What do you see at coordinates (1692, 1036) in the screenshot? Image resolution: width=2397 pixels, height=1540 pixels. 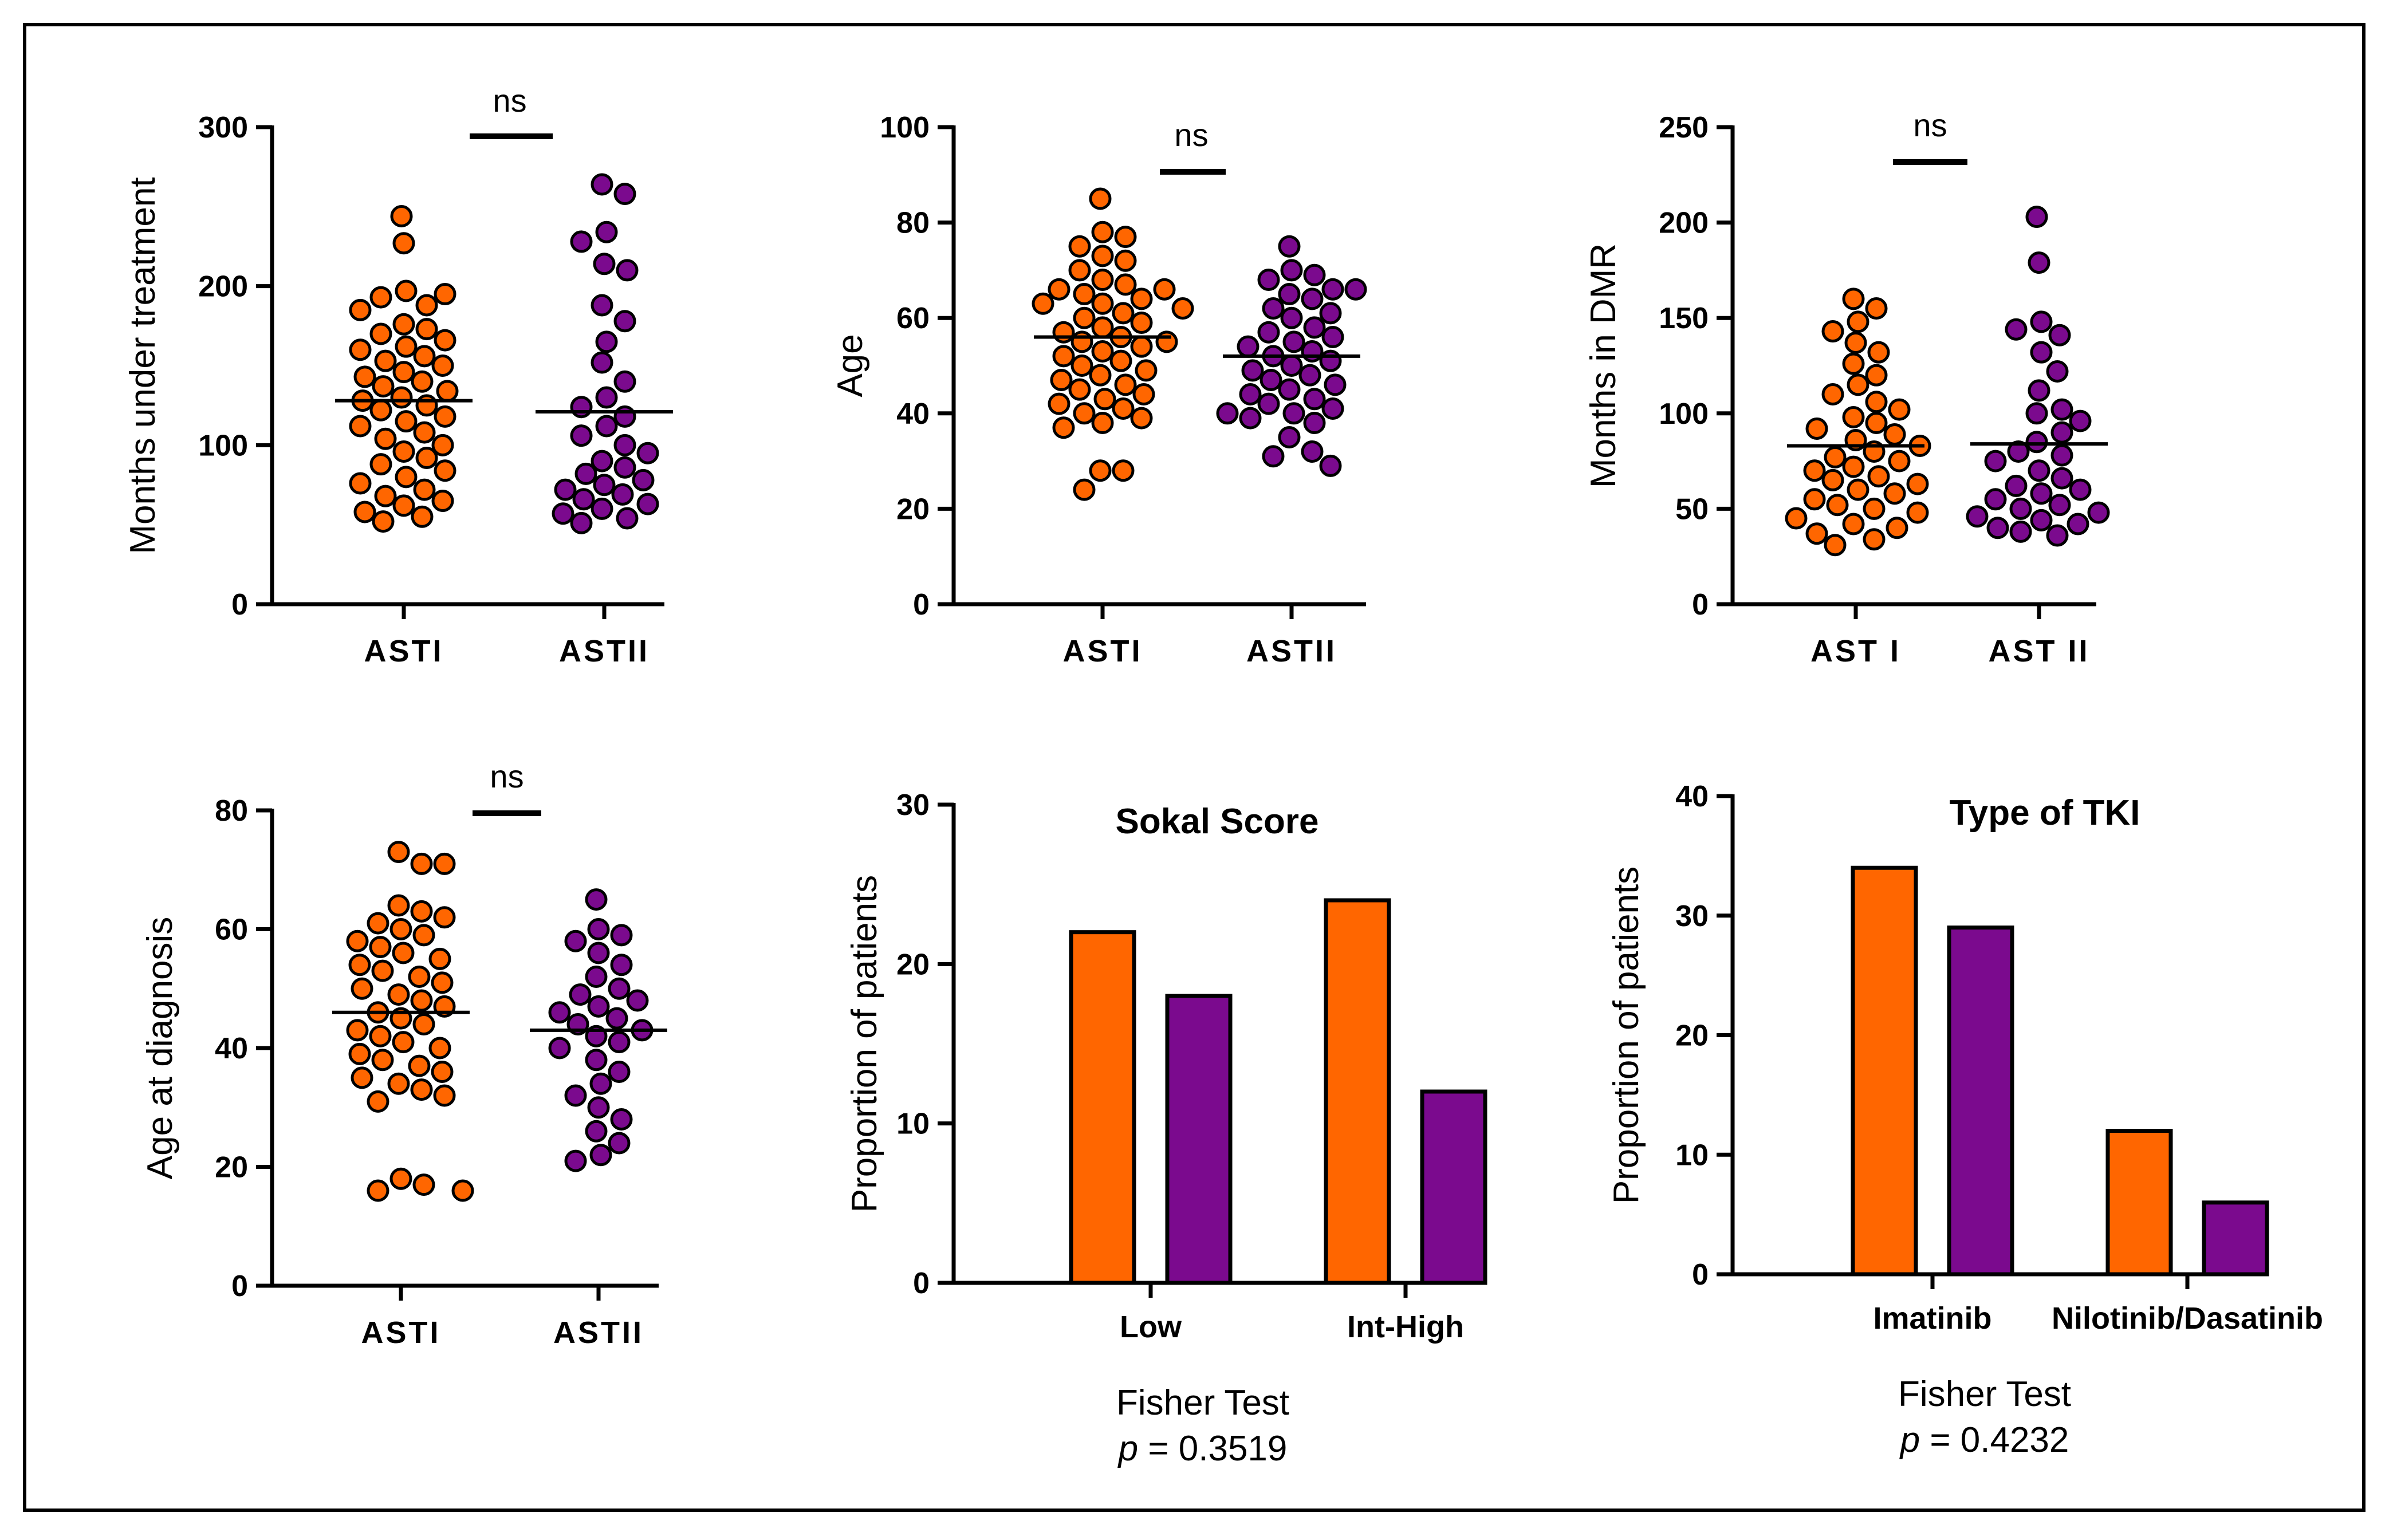 I see `p6-y-tick-label: 20` at bounding box center [1692, 1036].